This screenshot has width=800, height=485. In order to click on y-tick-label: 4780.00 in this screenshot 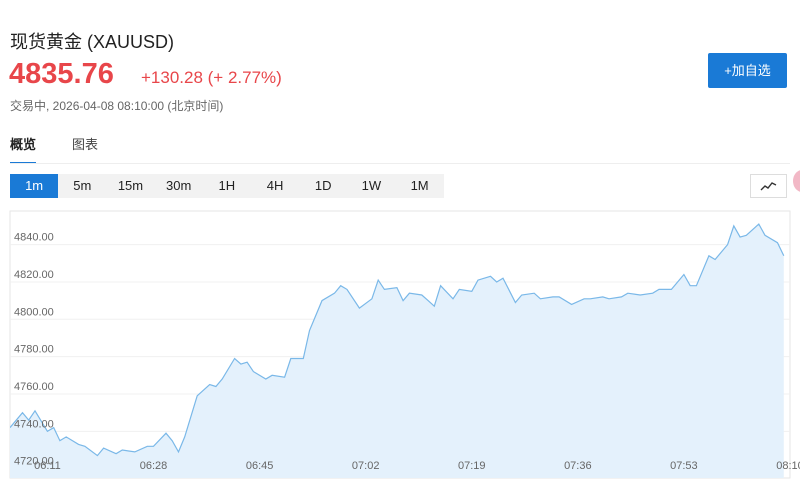, I will do `click(34, 350)`.